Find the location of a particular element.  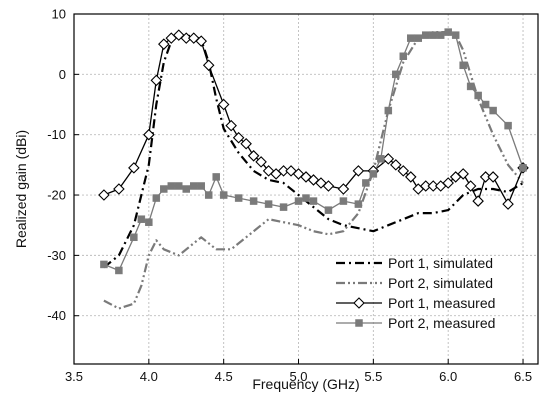

y-tick-label: -40 is located at coordinates (56, 315).